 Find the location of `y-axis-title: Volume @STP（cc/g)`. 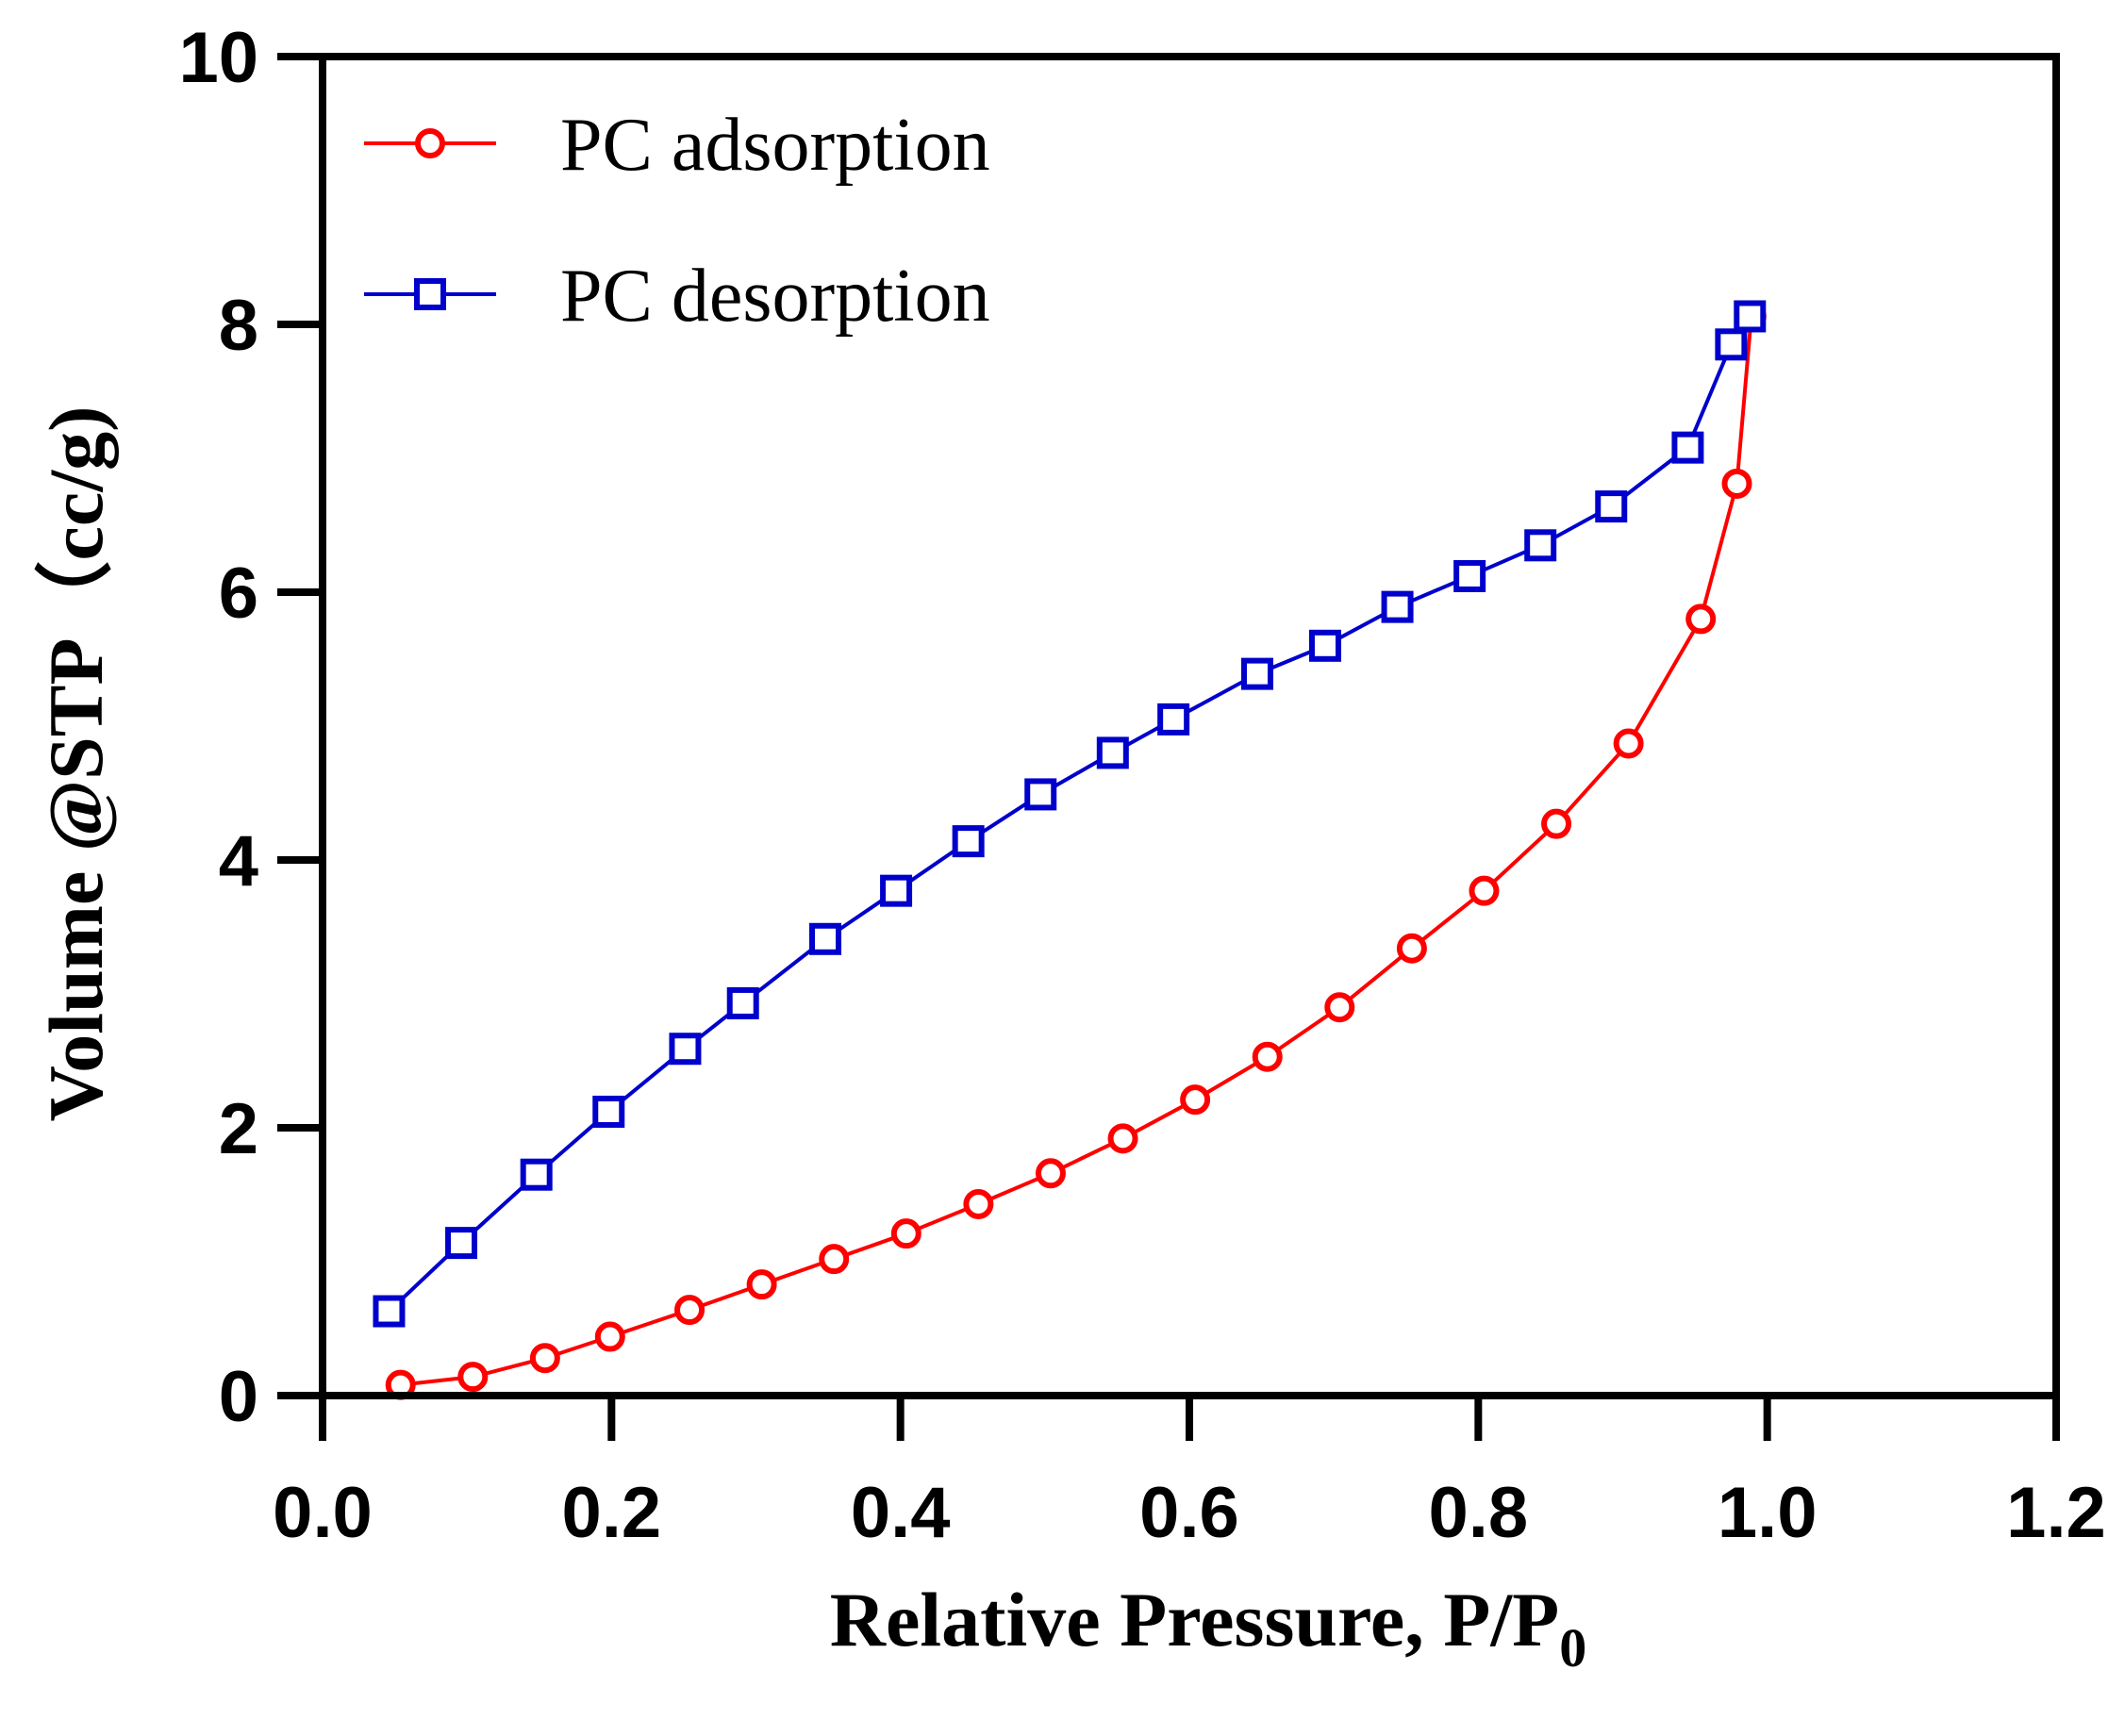

y-axis-title: Volume @STP（cc/g) is located at coordinates (76, 764).